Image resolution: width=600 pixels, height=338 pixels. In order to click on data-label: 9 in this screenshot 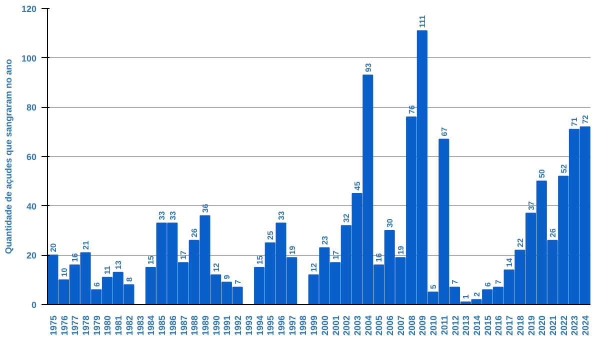, I will do `click(227, 277)`.